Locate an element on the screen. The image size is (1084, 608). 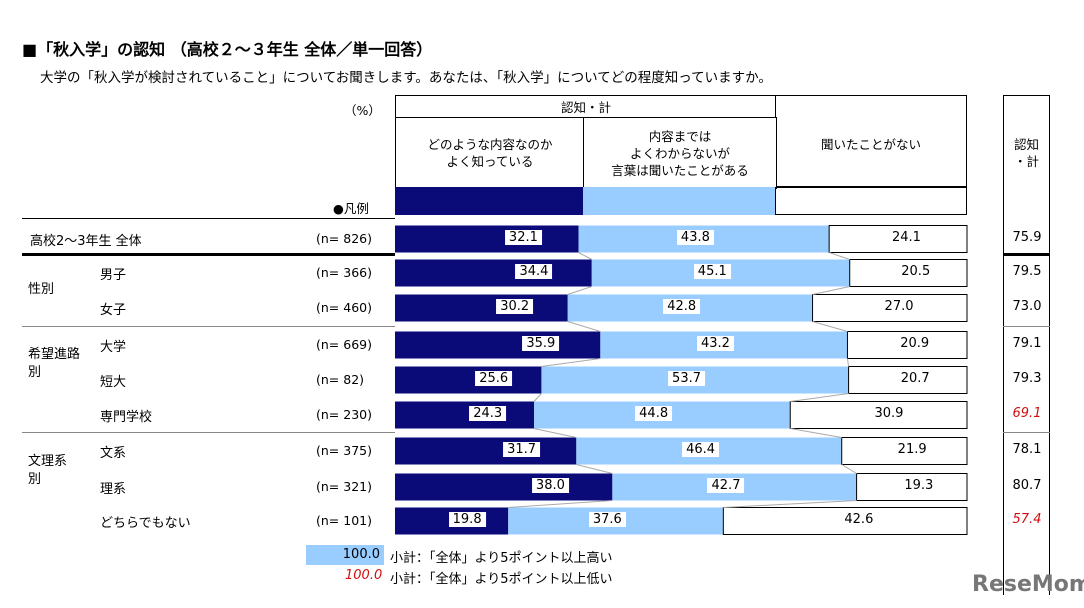
data-label: 43.2 is located at coordinates (715, 343).